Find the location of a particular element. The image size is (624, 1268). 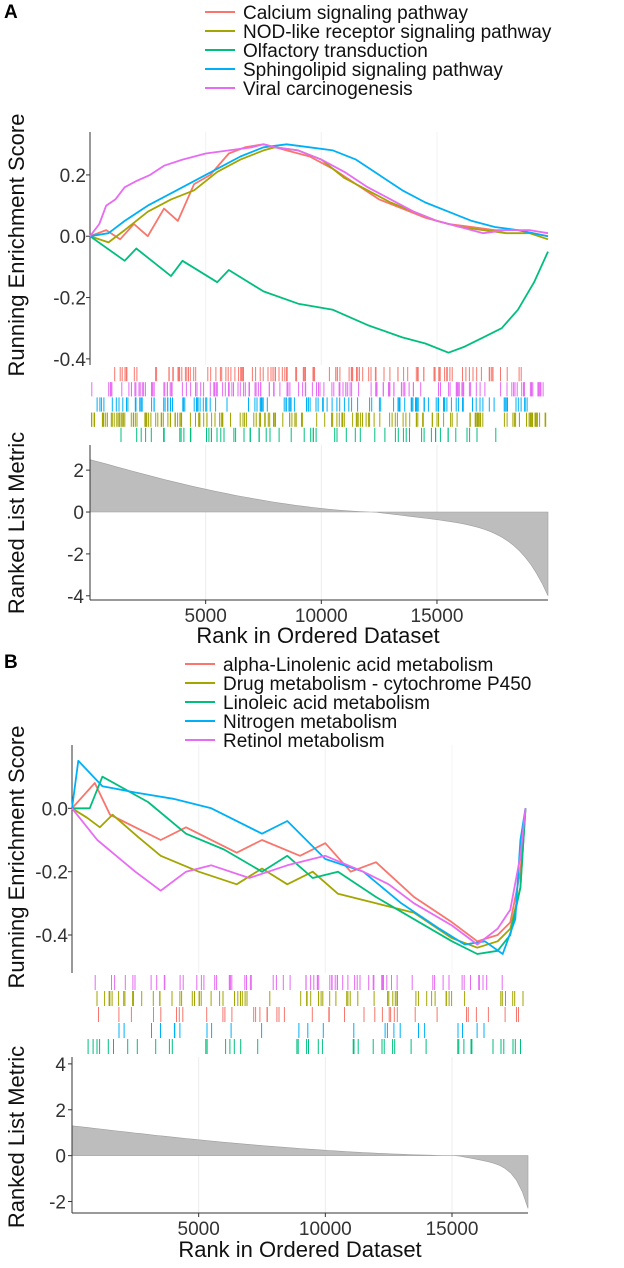

metric-xtick-label-b-2: 15000 is located at coordinates (452, 1229).